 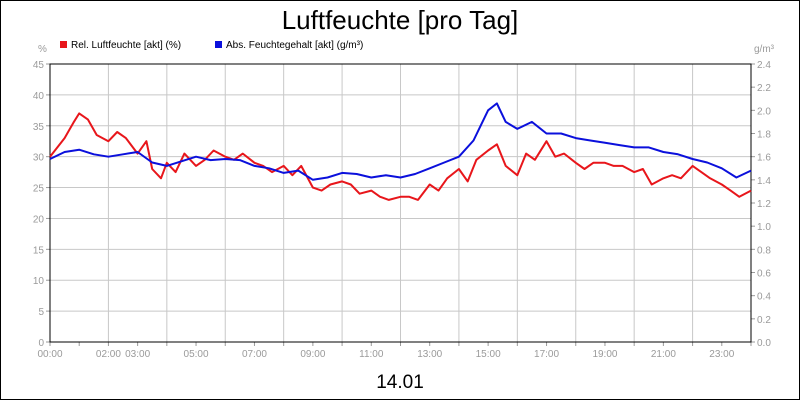 What do you see at coordinates (39, 65) in the screenshot?
I see `left-tick-label: 45` at bounding box center [39, 65].